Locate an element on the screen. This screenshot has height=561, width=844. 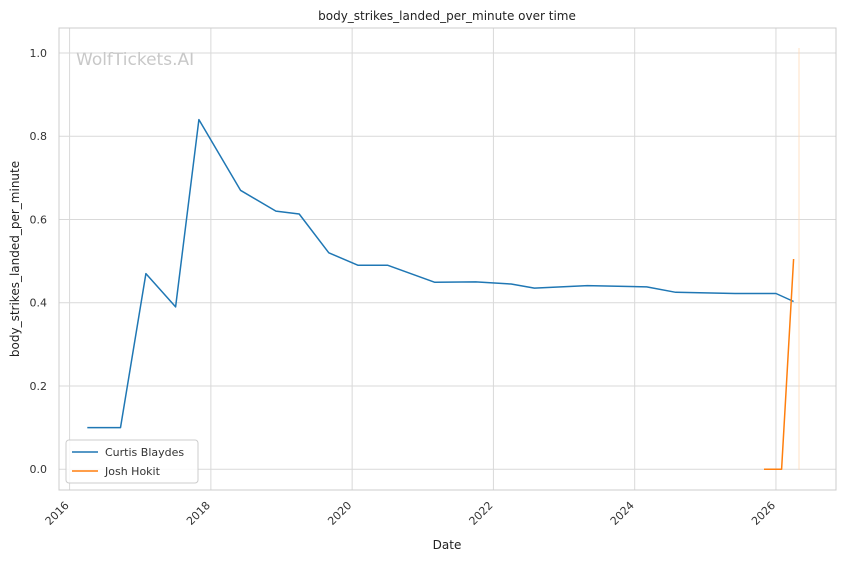
y-tick-label: 1.0 is located at coordinates (39, 53).